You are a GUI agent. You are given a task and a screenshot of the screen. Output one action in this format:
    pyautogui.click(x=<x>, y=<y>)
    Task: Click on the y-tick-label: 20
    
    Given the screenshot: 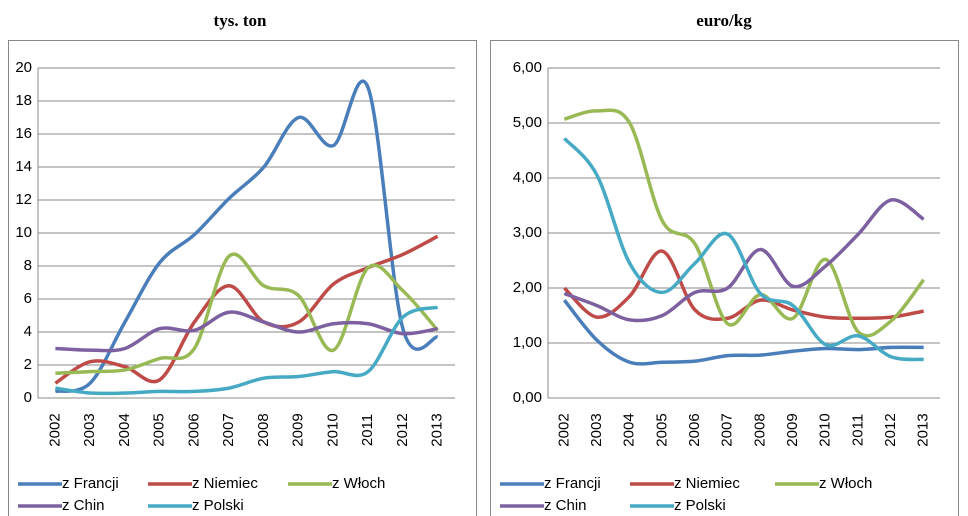 What is the action you would take?
    pyautogui.click(x=23, y=67)
    